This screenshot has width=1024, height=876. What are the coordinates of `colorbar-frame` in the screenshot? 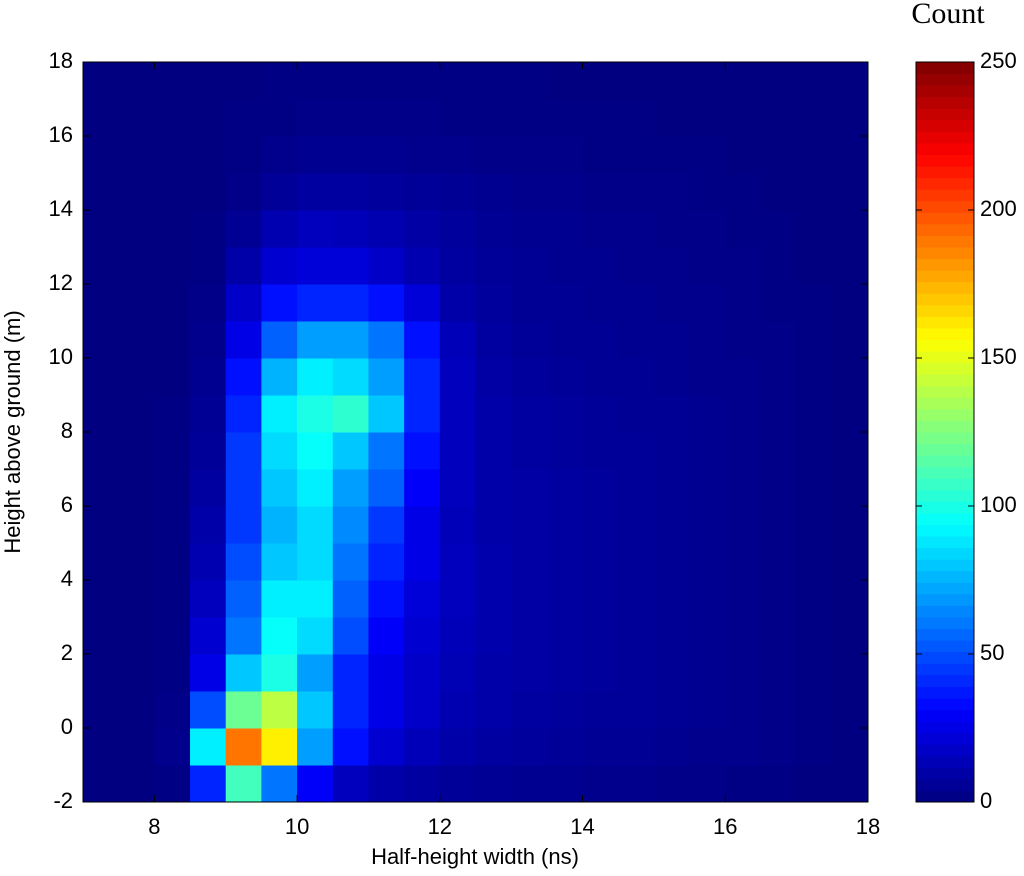 It's located at (945, 432).